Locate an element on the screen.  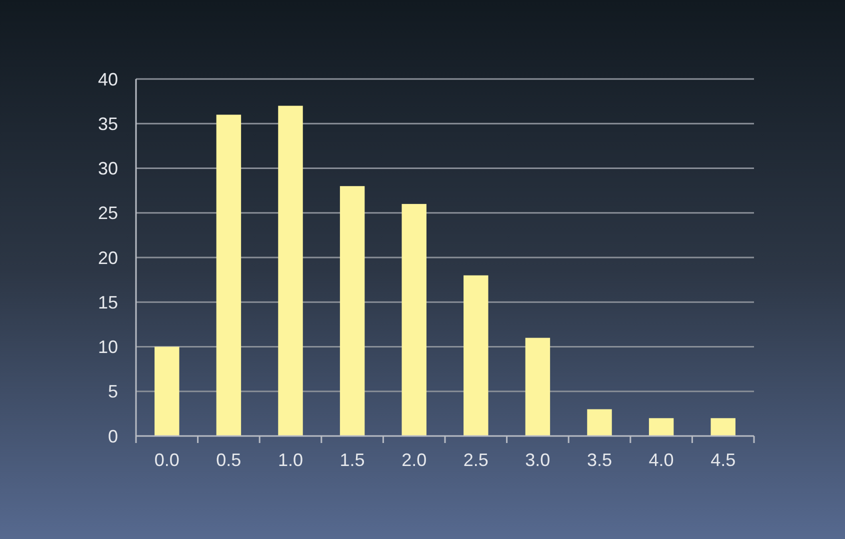
y-tick-label: 25 is located at coordinates (108, 213).